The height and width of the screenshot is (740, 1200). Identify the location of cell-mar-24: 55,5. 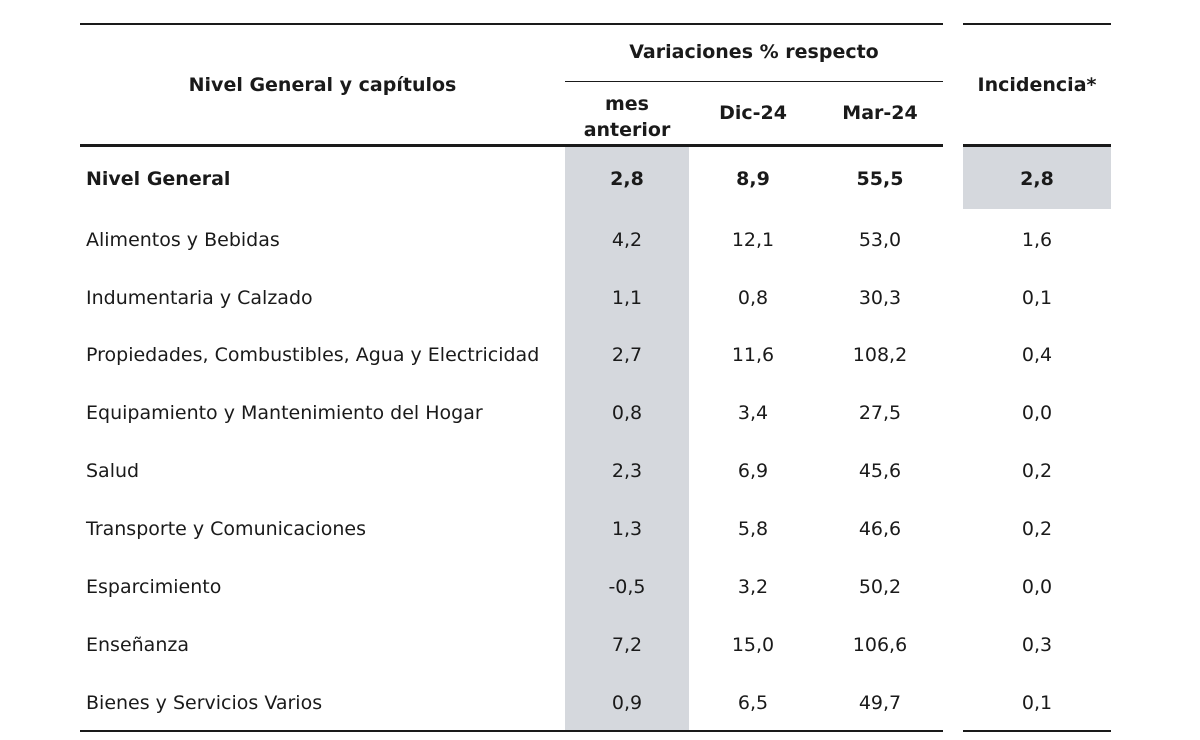
(880, 179).